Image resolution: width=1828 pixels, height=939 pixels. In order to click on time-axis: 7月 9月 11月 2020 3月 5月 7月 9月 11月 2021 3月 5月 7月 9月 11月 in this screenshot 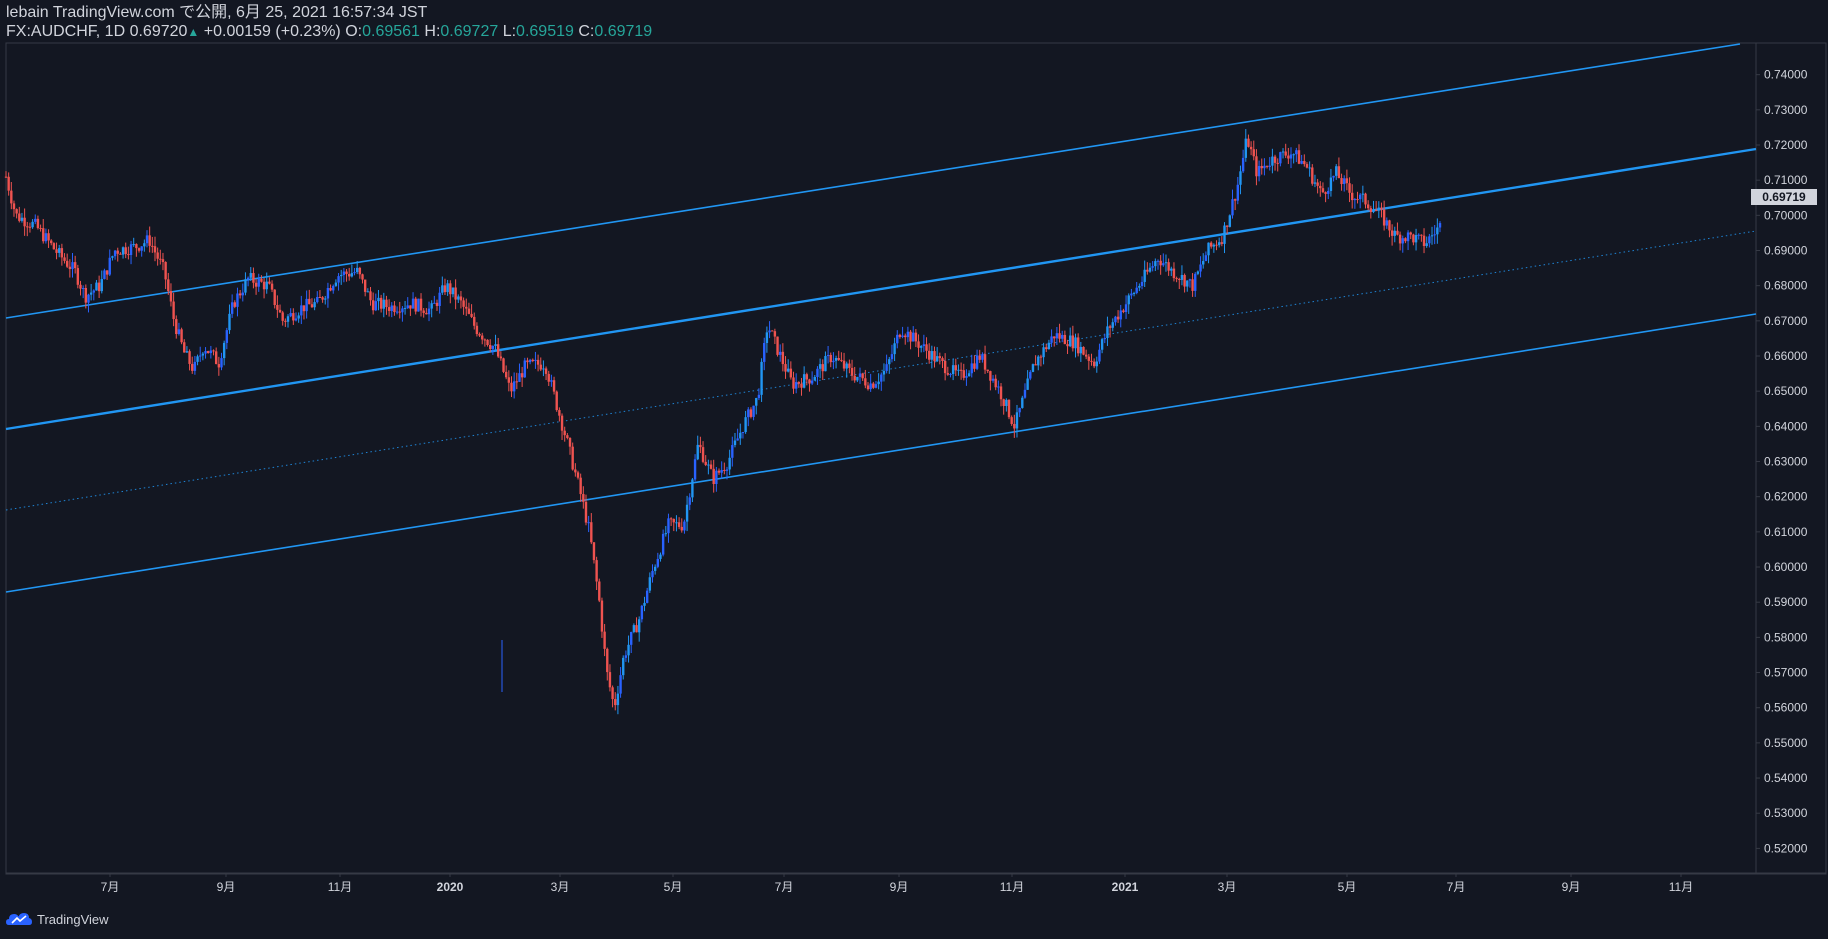, I will do `click(897, 883)`.